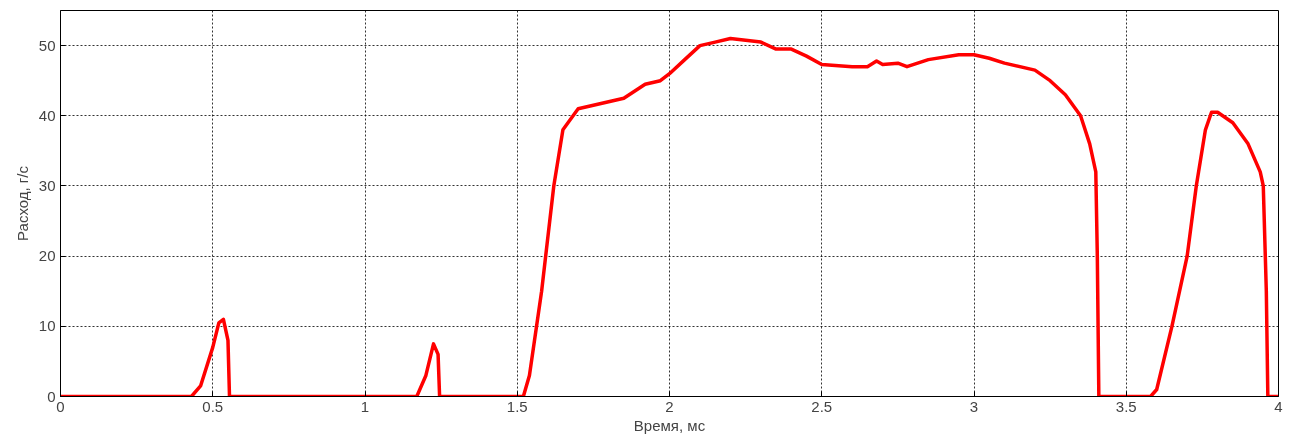  Describe the element at coordinates (47, 326) in the screenshot. I see `y-tick-label: 10` at that location.